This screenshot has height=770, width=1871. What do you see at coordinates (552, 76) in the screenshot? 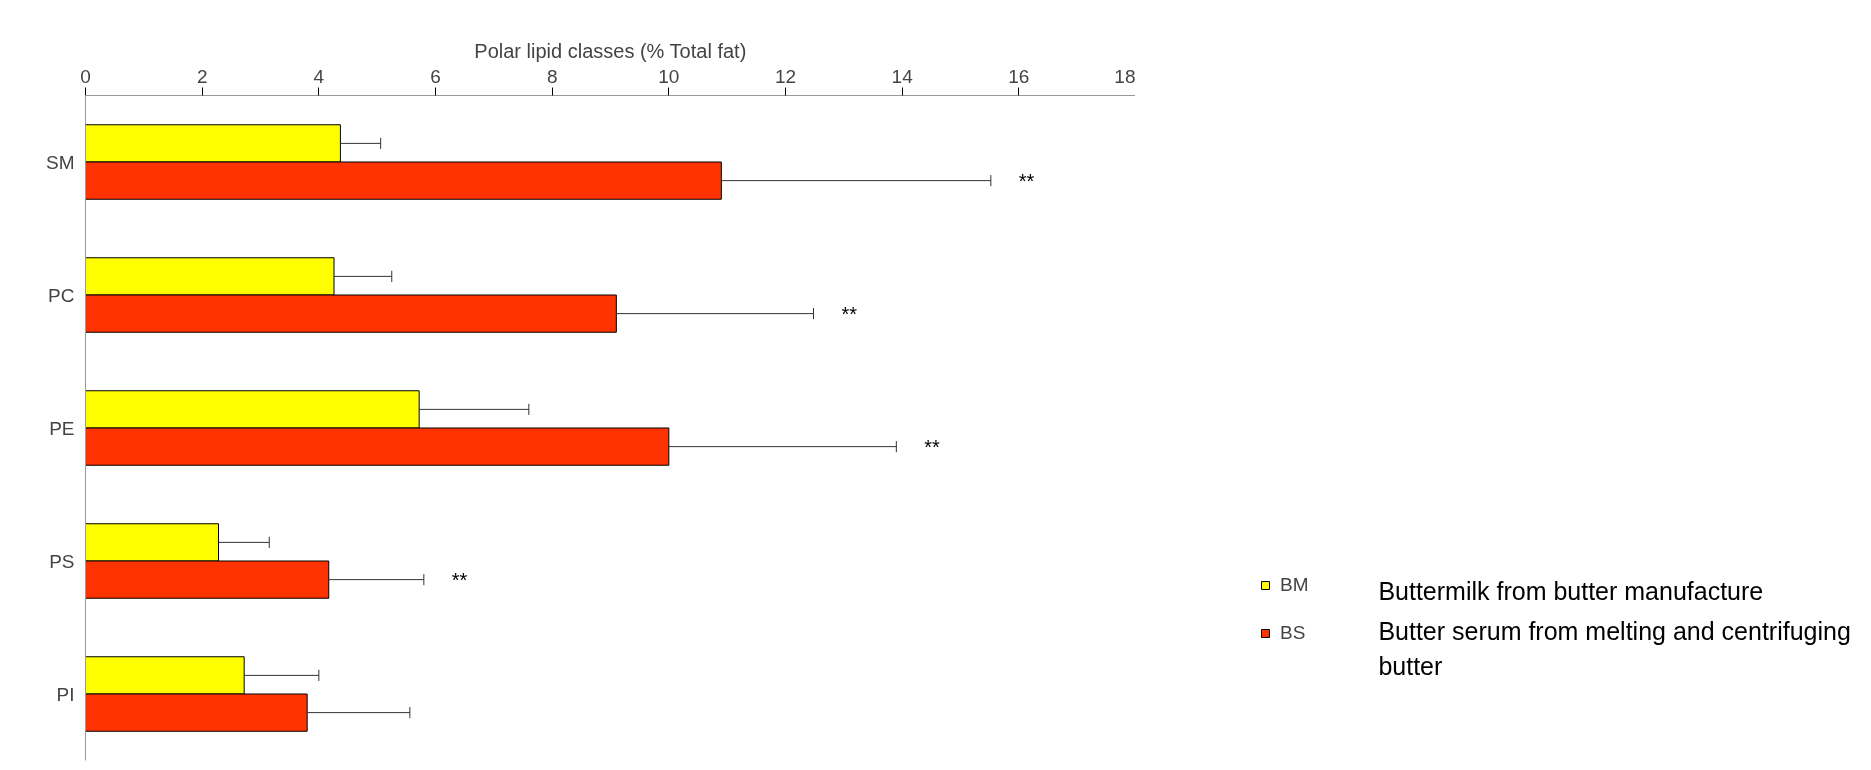
I see `x-tick-label: 8` at bounding box center [552, 76].